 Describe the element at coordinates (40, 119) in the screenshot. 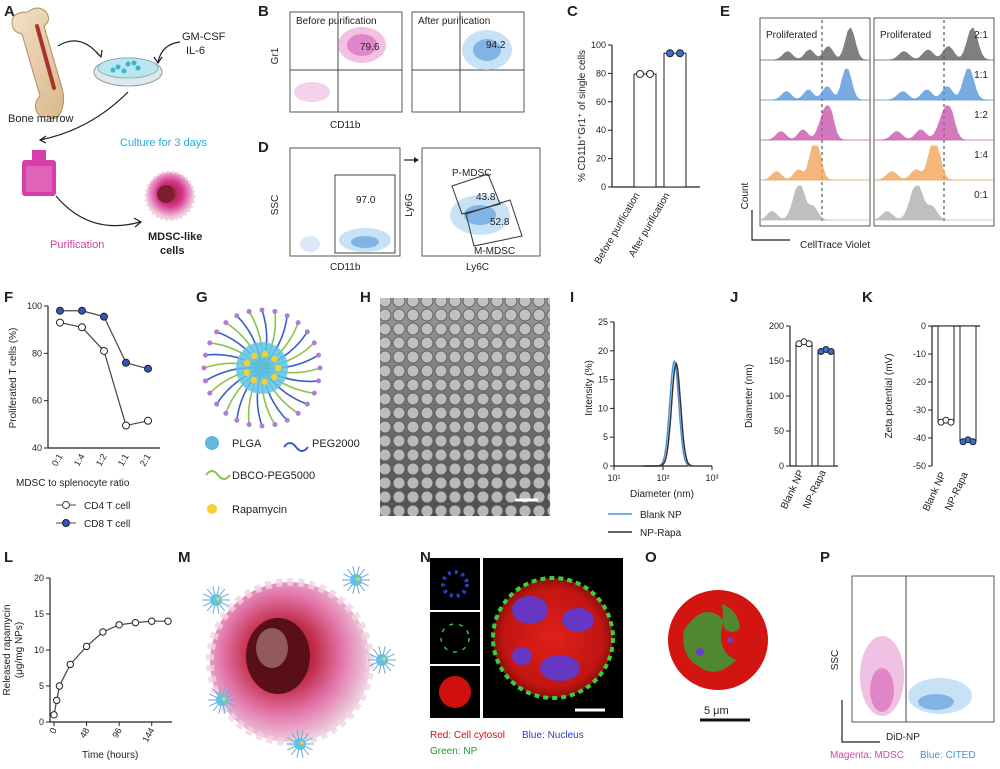

I see `bone-marrow-label: Bone marrow` at that location.